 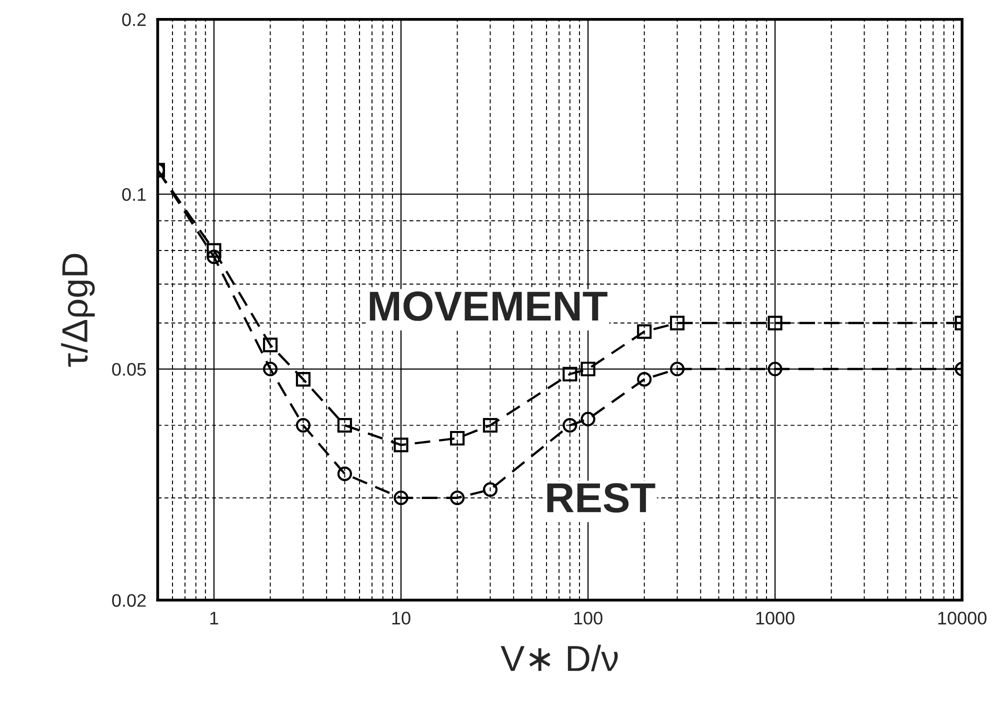 What do you see at coordinates (129, 600) in the screenshot?
I see `y-tick-label: 0.02` at bounding box center [129, 600].